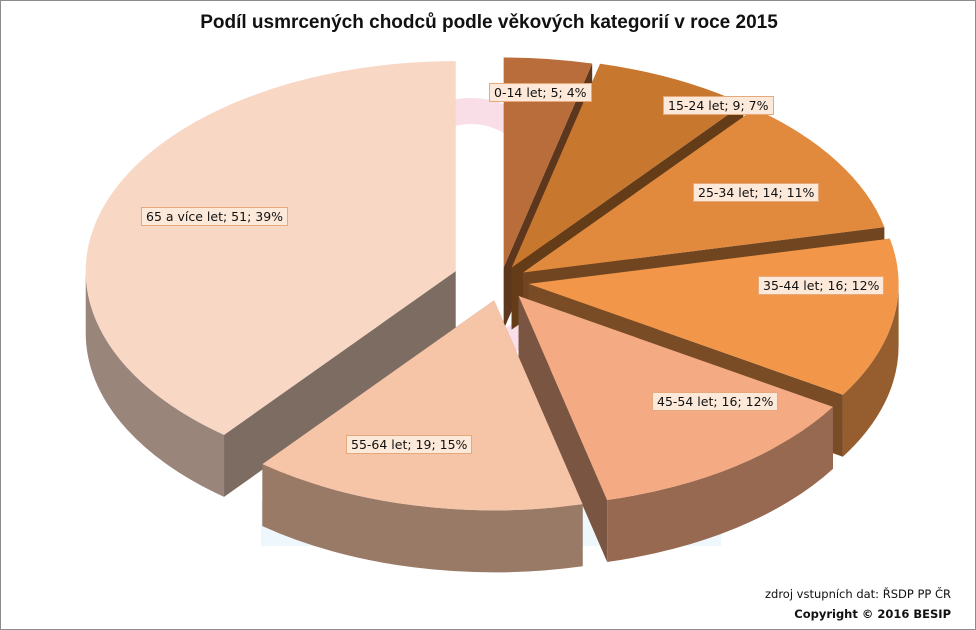 This screenshot has width=976, height=630. What do you see at coordinates (715, 401) in the screenshot?
I see `data-label-45-54 let: 45-54 let; 16; 12%` at bounding box center [715, 401].